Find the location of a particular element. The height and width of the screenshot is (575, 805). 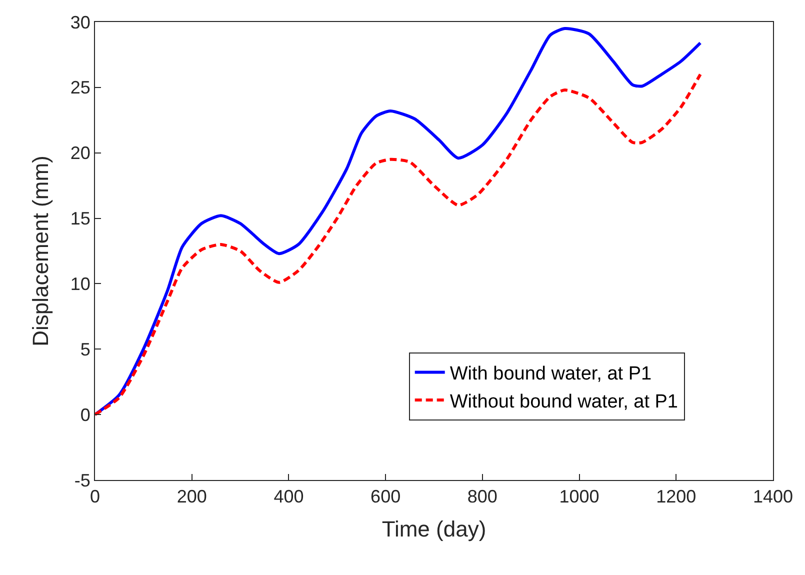

x-tick-label: 800 is located at coordinates (482, 496).